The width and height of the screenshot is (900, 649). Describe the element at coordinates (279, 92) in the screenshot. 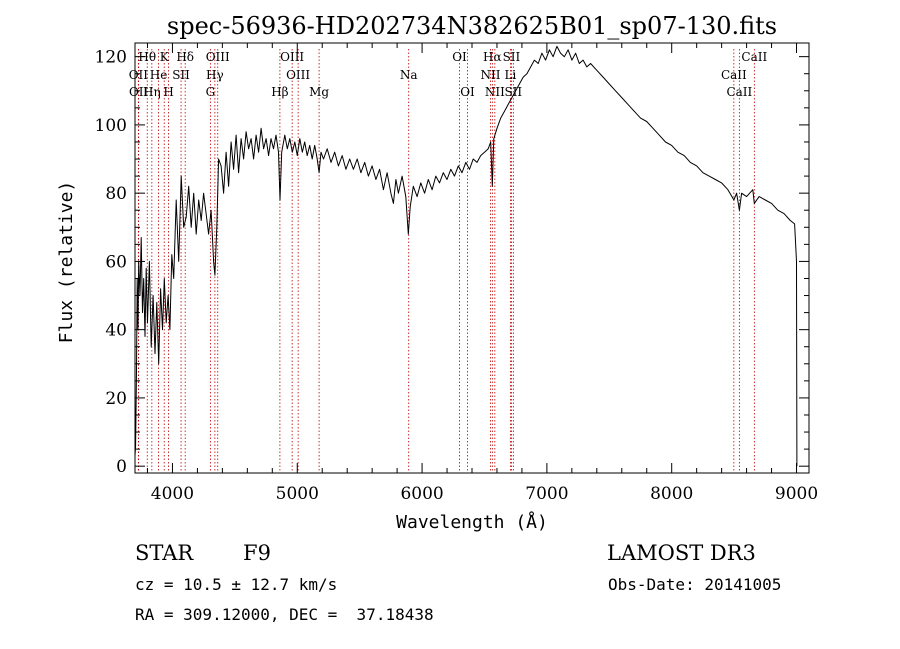

I see `line-marker-label: Hβ` at that location.